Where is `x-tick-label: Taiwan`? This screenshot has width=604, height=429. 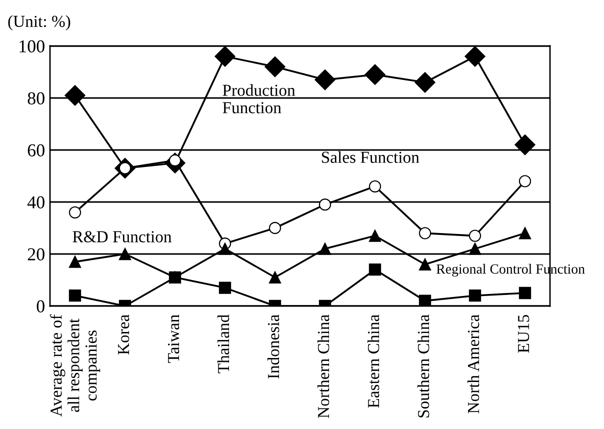 x-tick-label: Taiwan is located at coordinates (174, 338).